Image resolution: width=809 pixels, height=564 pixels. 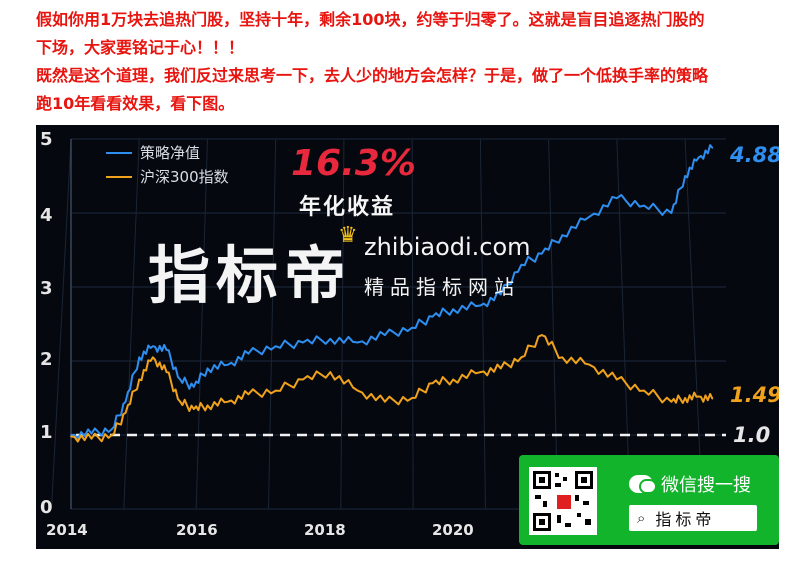 I want to click on y-tick-3: 3, so click(x=46, y=288).